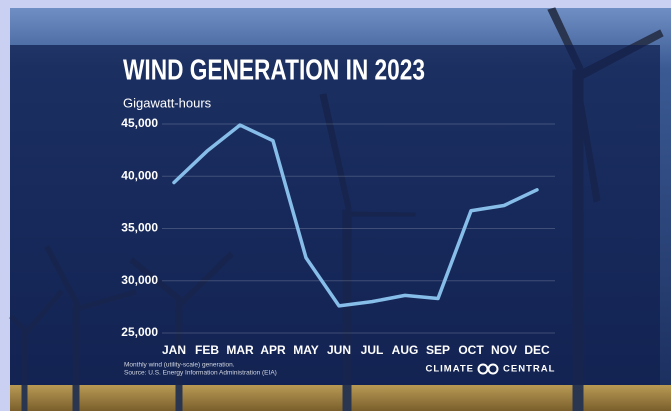 This screenshot has height=411, width=671. Describe the element at coordinates (438, 350) in the screenshot. I see `x-tick-label: SEP` at that location.